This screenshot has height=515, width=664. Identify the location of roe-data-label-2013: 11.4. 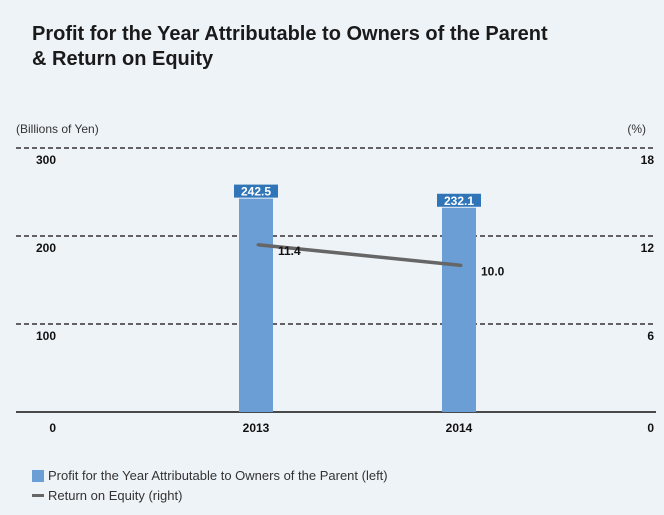
(289, 251).